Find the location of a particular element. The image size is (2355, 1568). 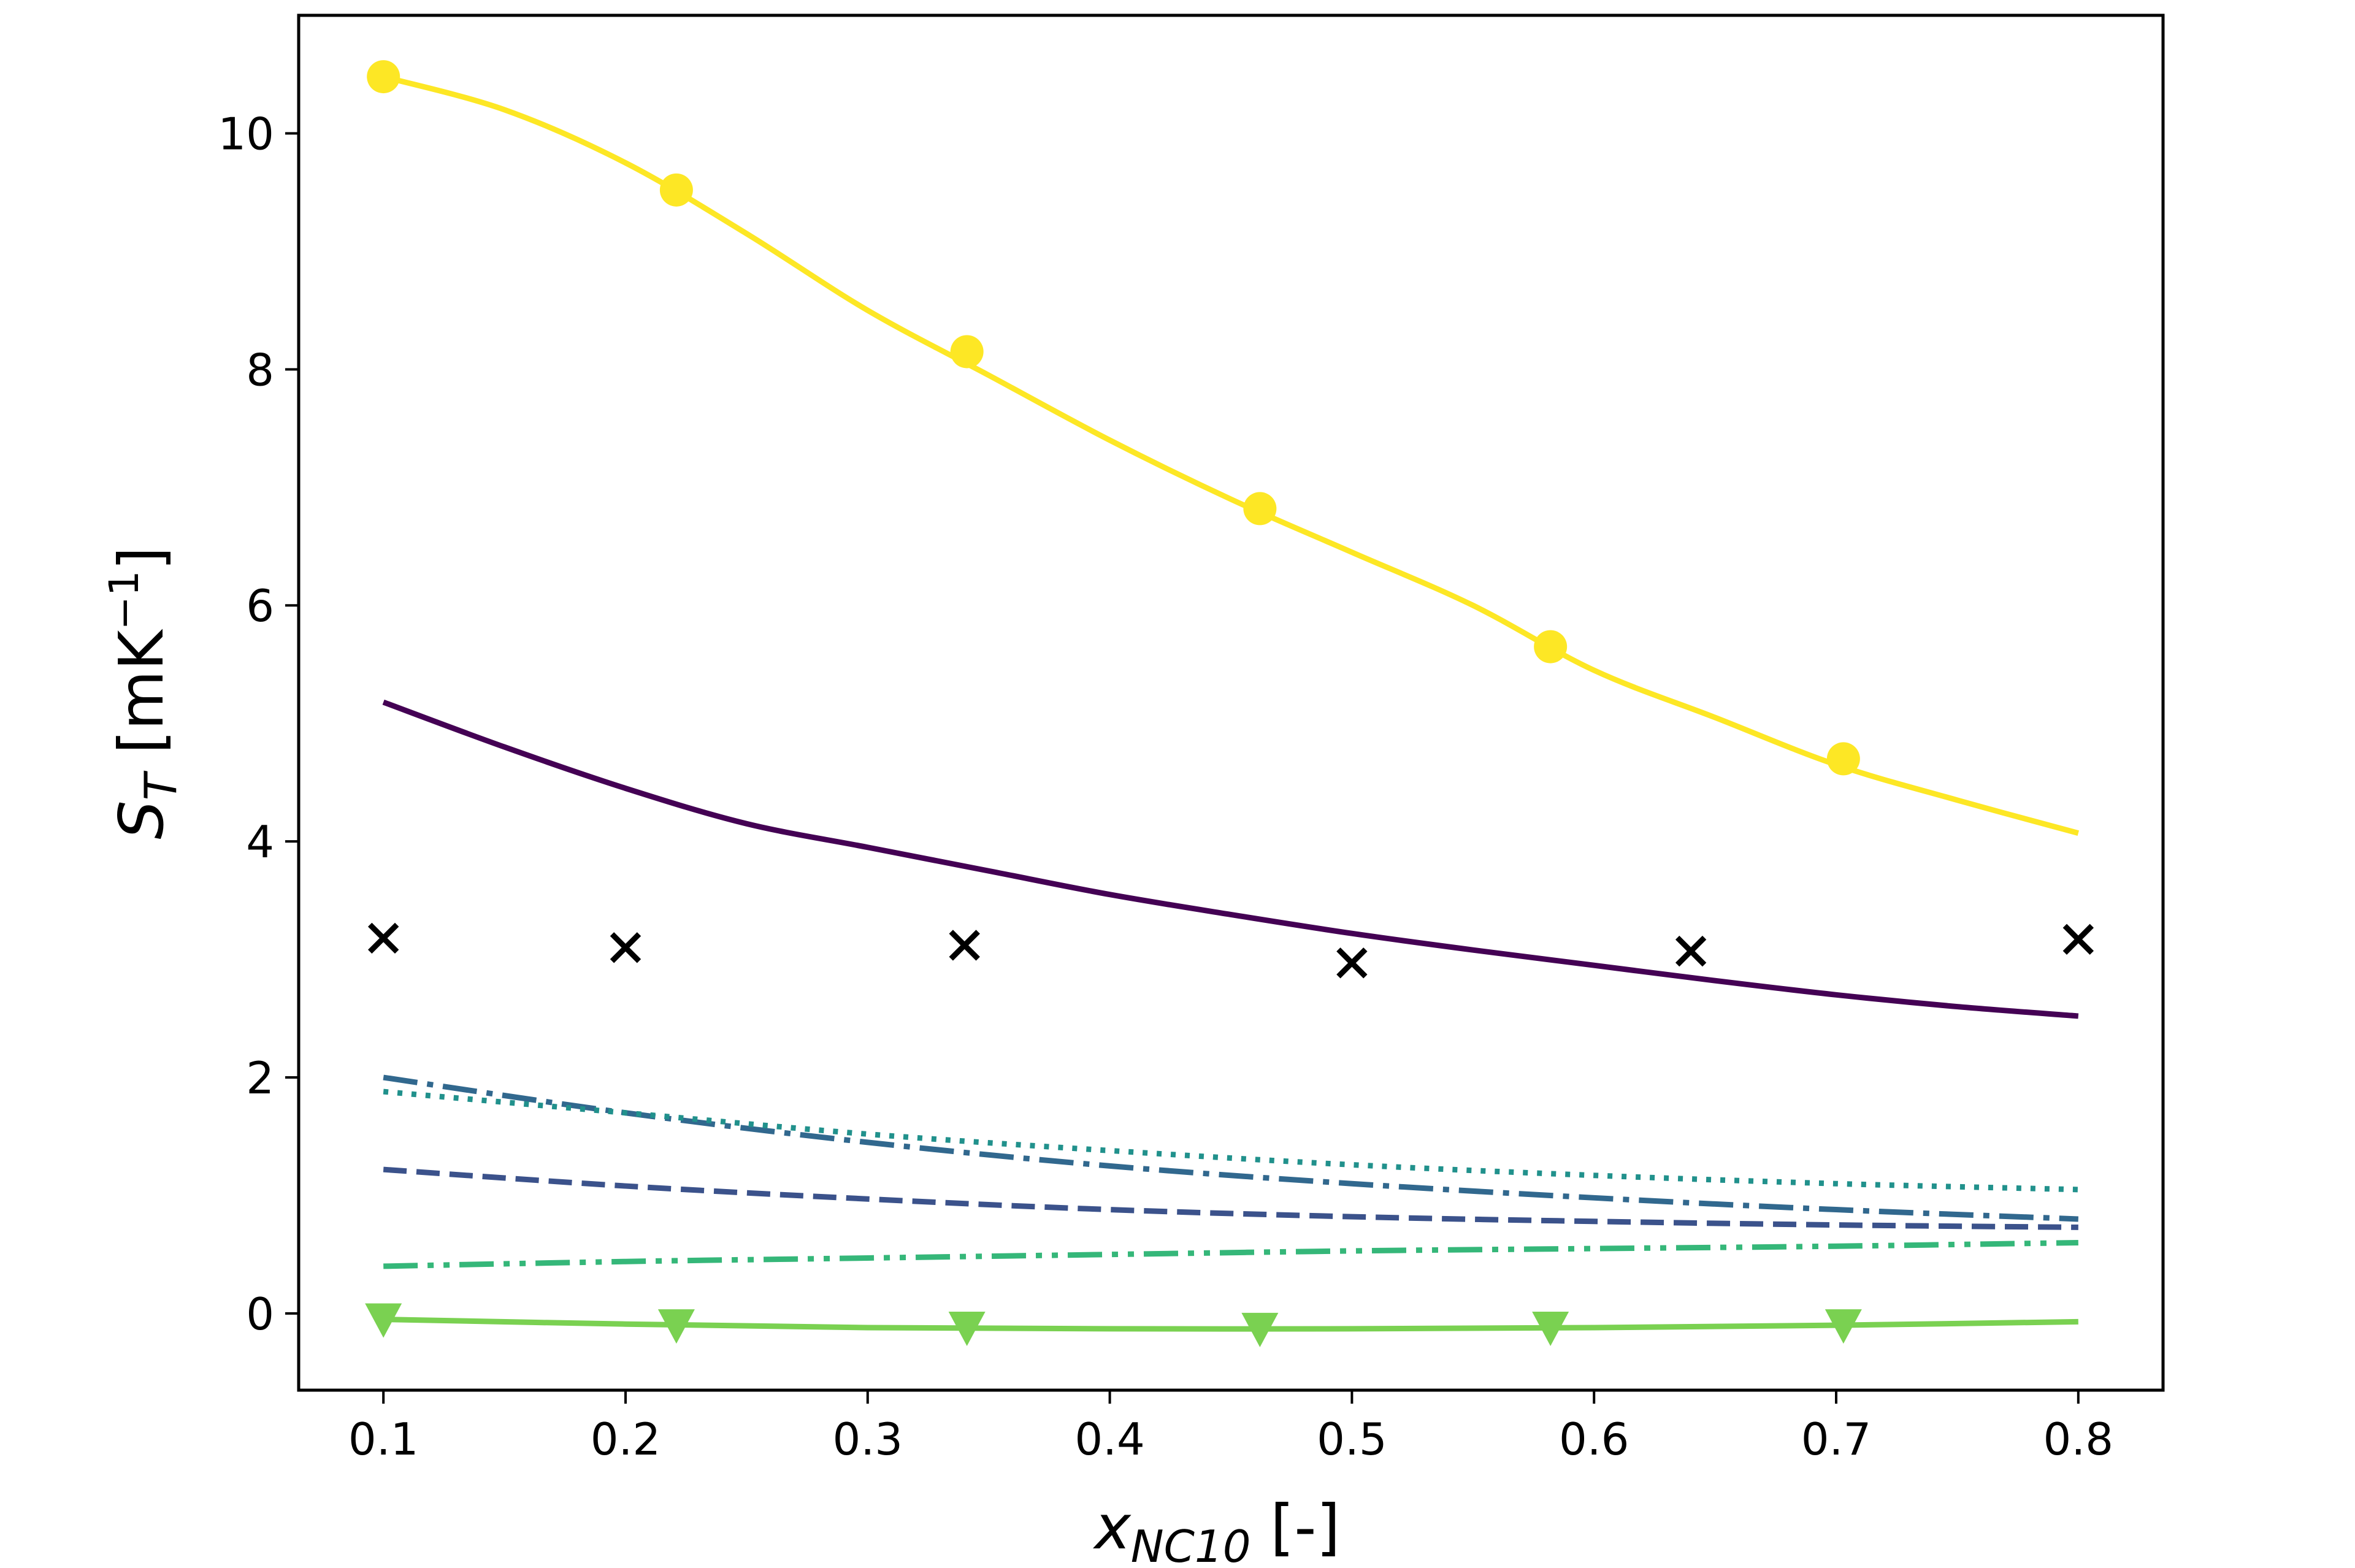

y-axis-unit: [mK is located at coordinates (141, 701).